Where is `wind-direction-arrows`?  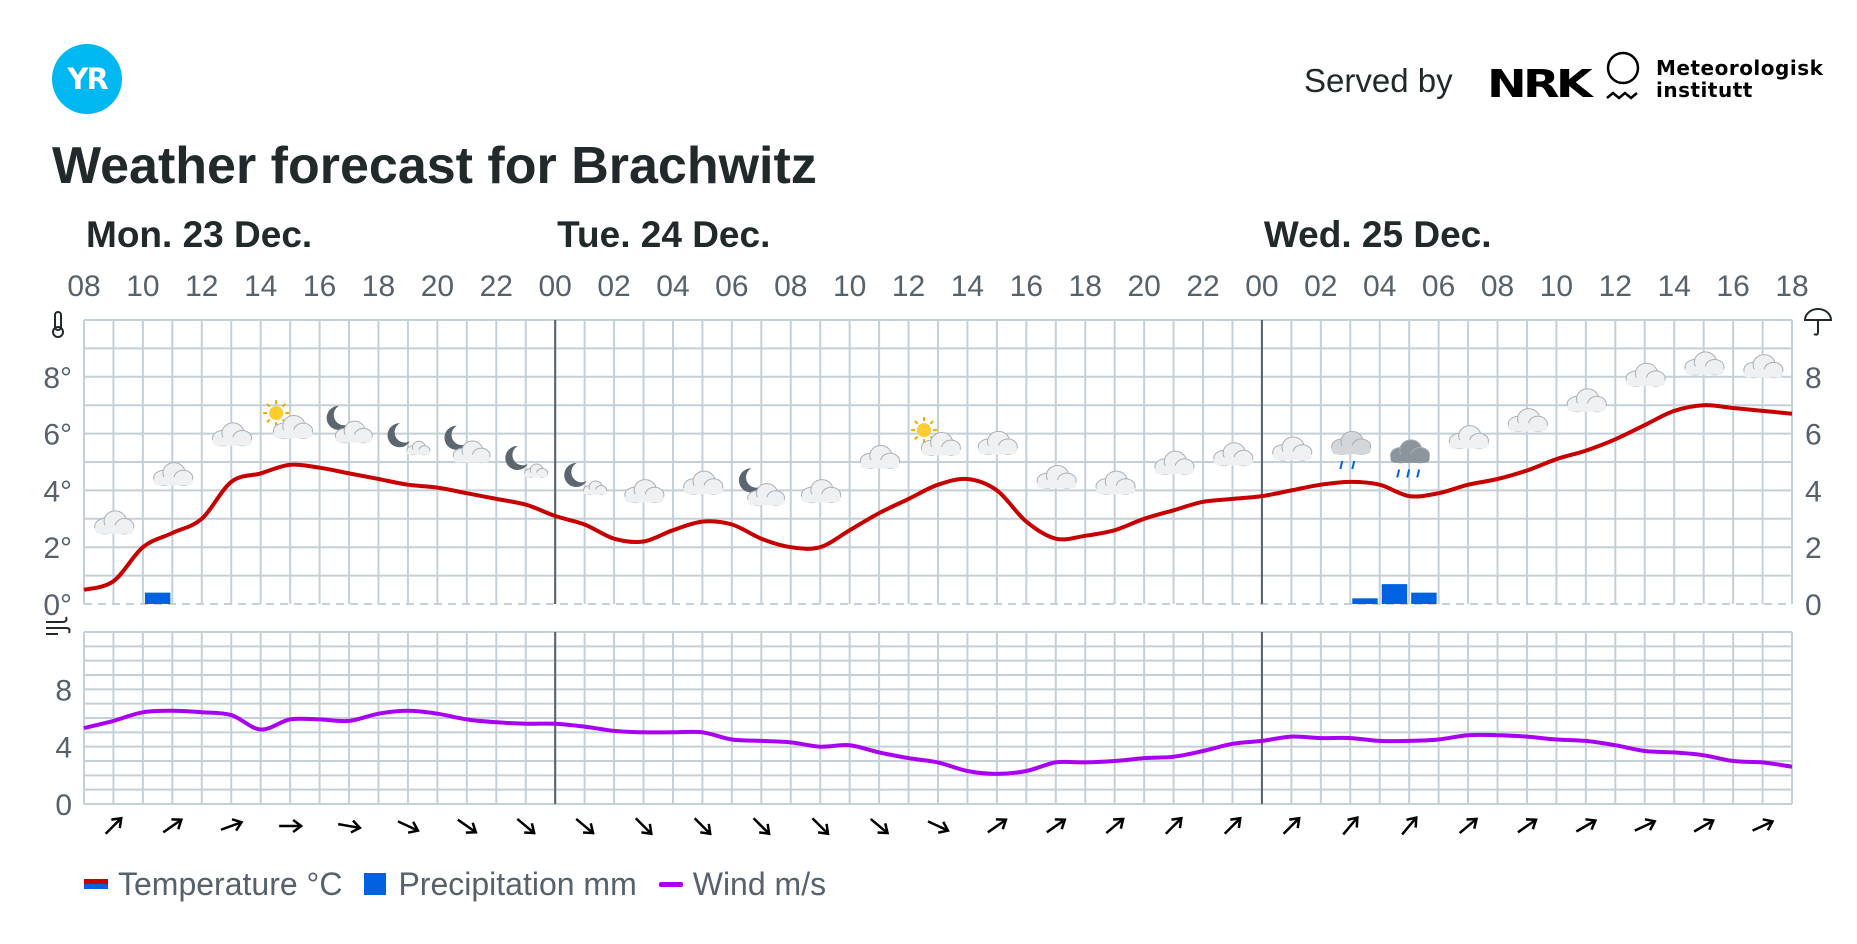 wind-direction-arrows is located at coordinates (939, 825).